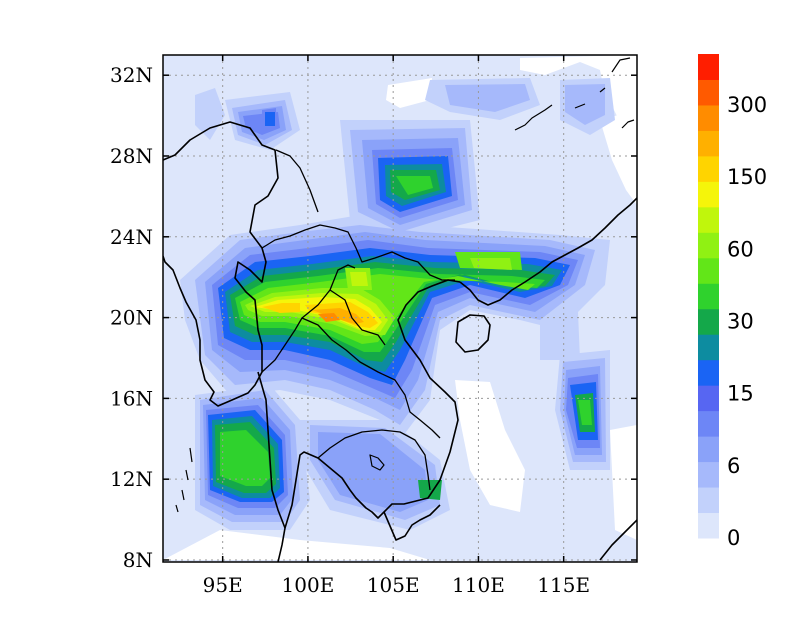 This screenshot has height=618, width=800. Describe the element at coordinates (184, 480) in the screenshot. I see `andaman-islands` at that location.